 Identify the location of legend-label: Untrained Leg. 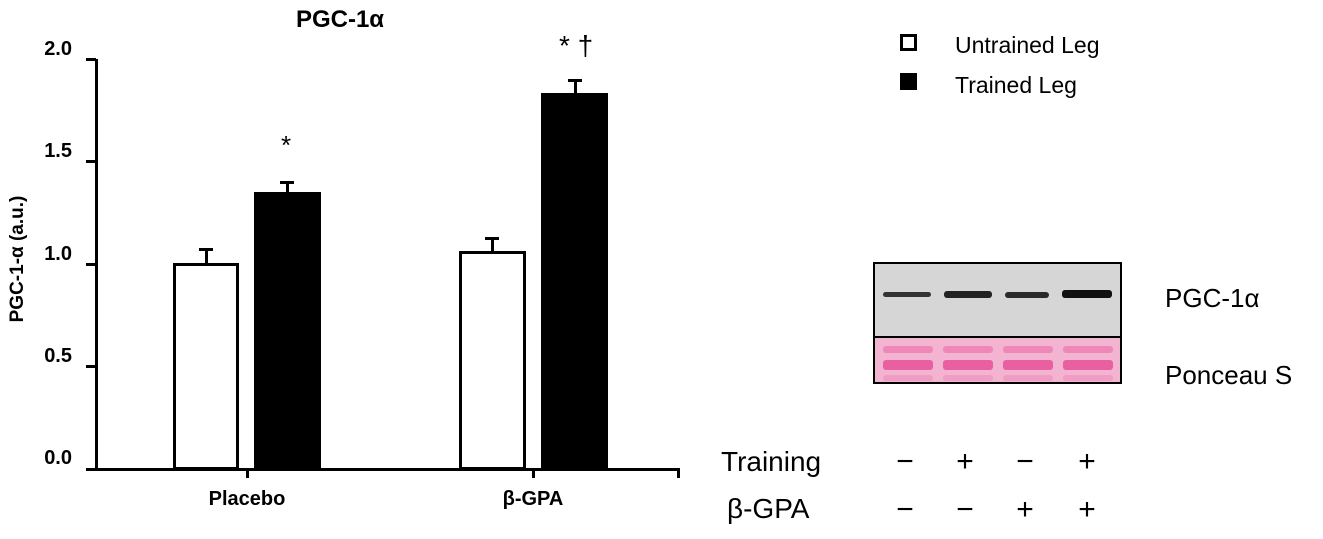
(1027, 45).